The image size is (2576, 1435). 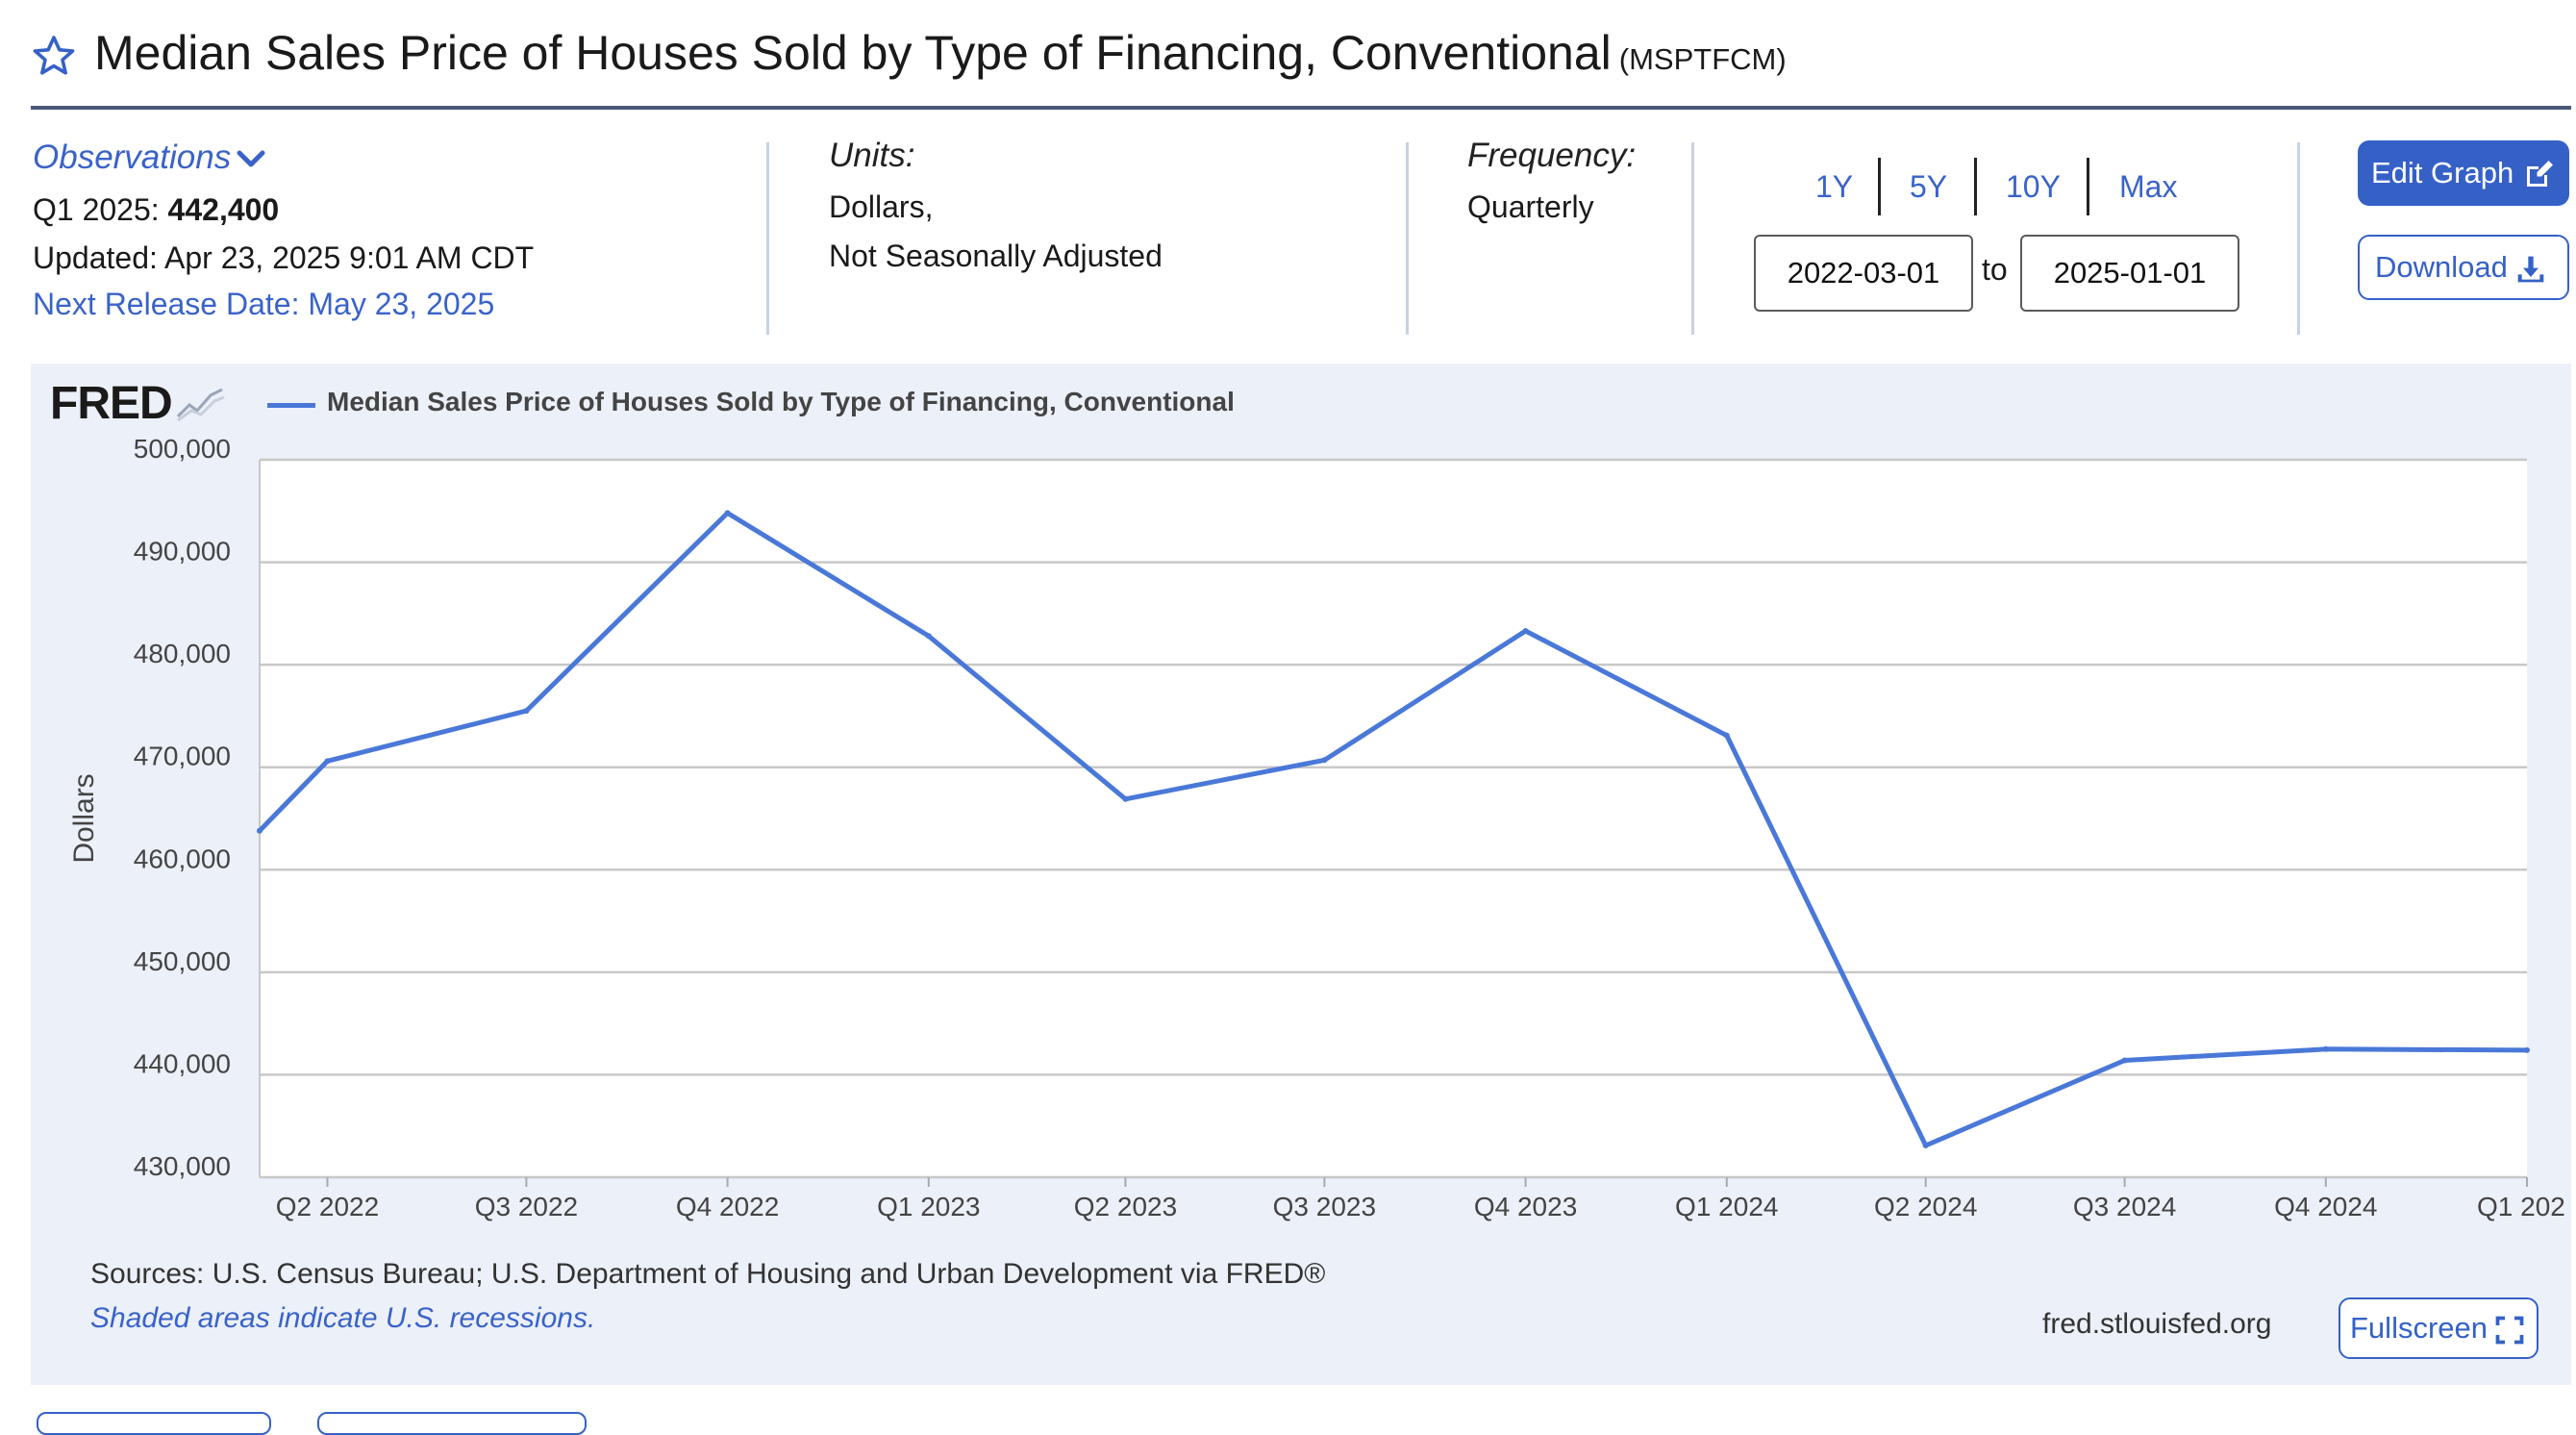 What do you see at coordinates (182, 653) in the screenshot?
I see `y-tick-label: 480,000` at bounding box center [182, 653].